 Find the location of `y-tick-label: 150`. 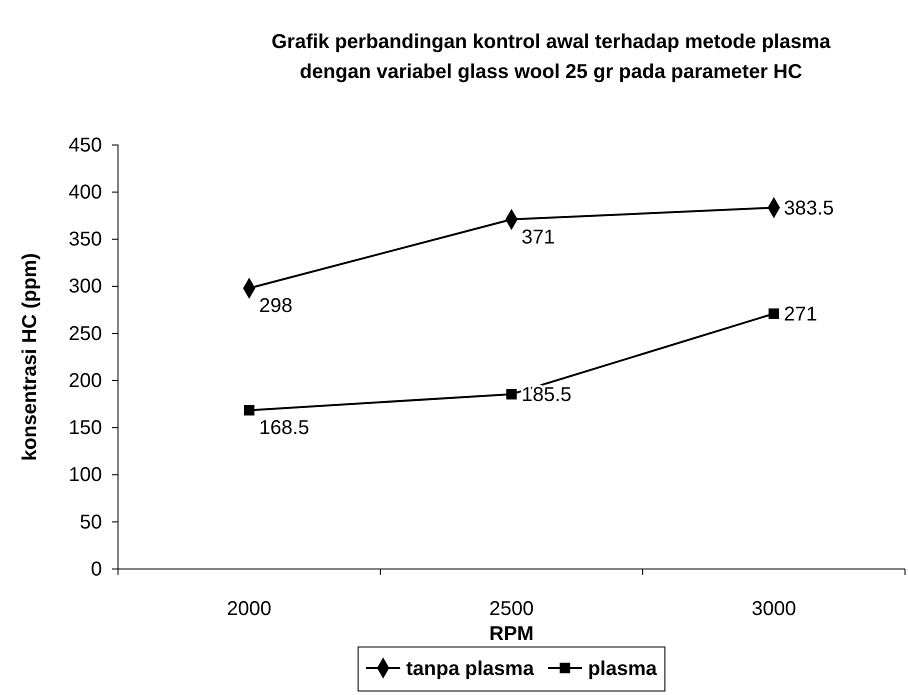

y-tick-label: 150 is located at coordinates (85, 428).